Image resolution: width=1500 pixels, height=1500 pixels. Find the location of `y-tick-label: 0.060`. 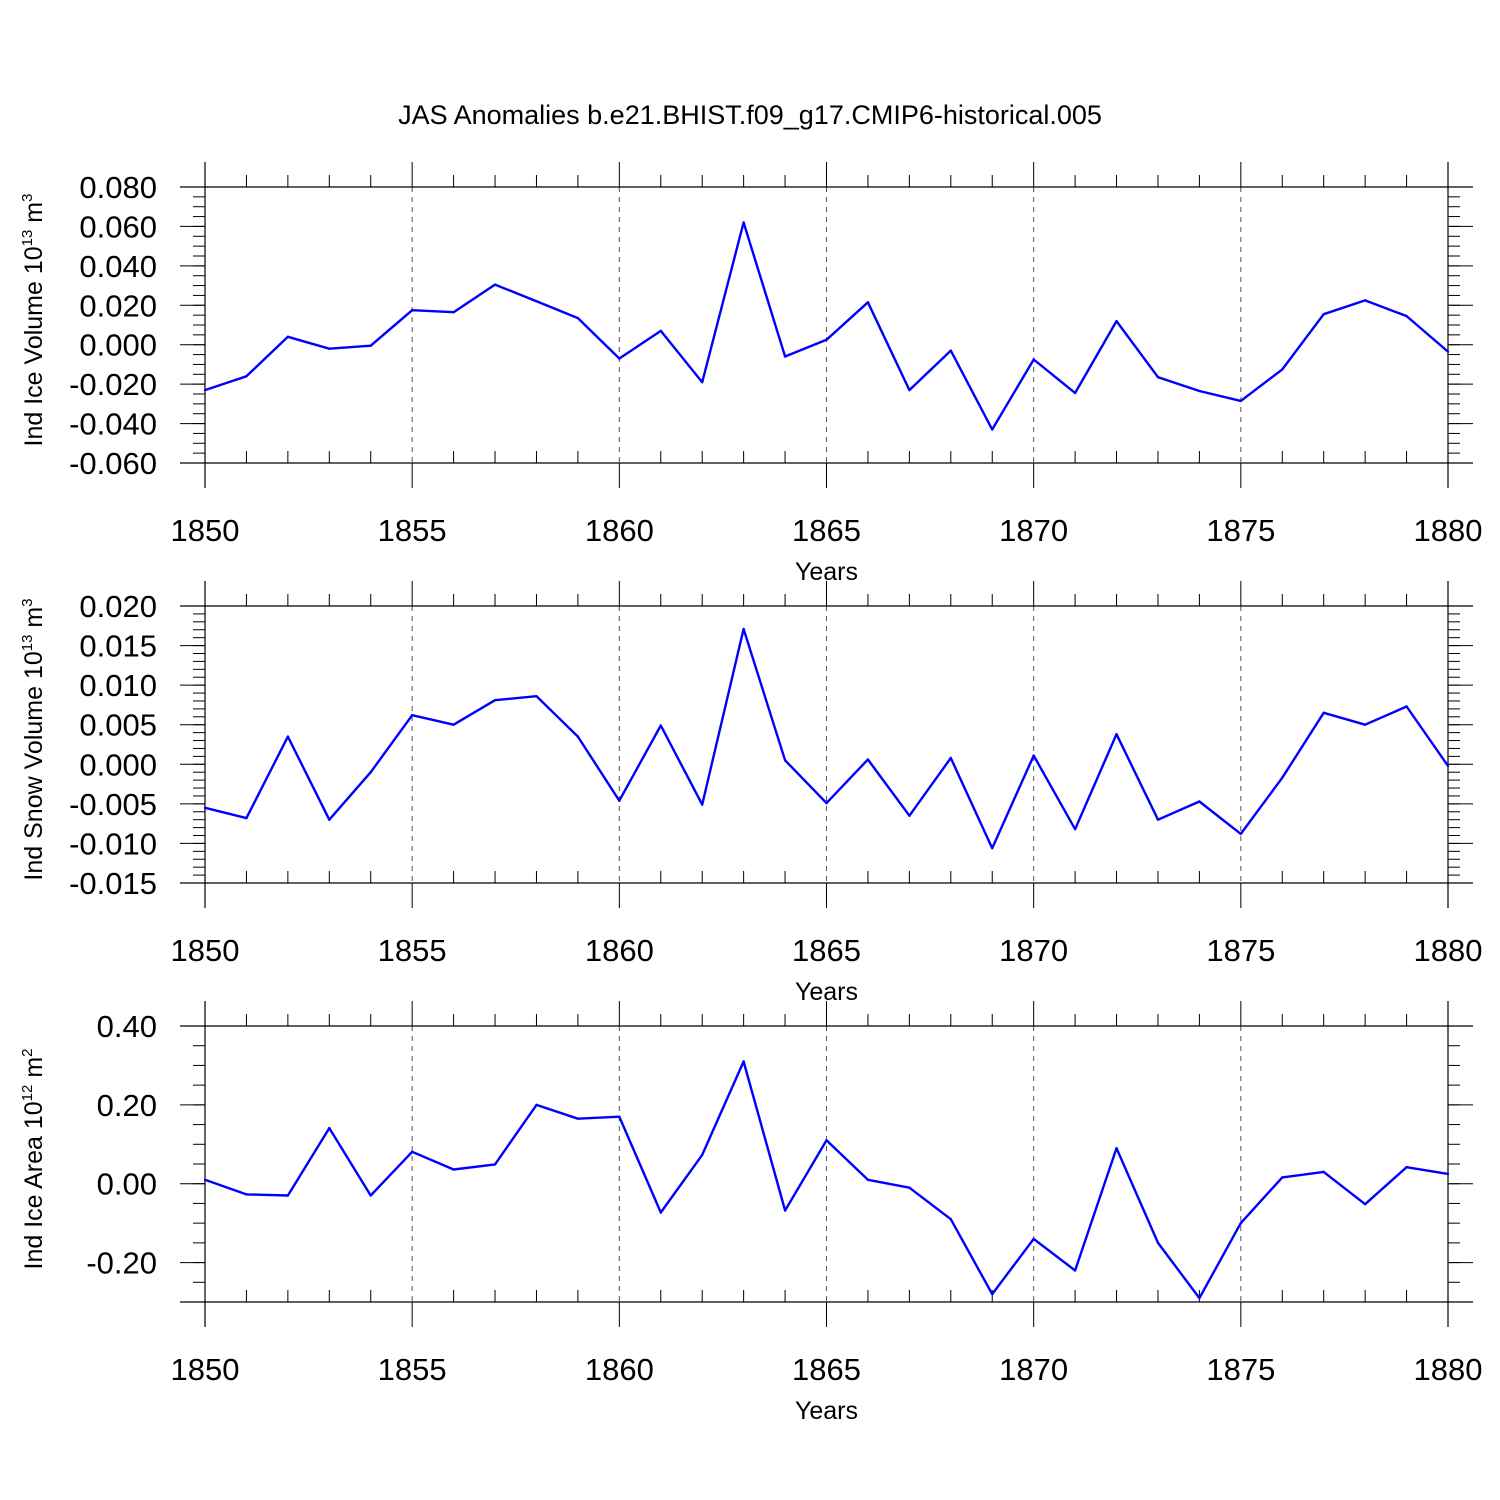

y-tick-label: 0.060 is located at coordinates (118, 226).